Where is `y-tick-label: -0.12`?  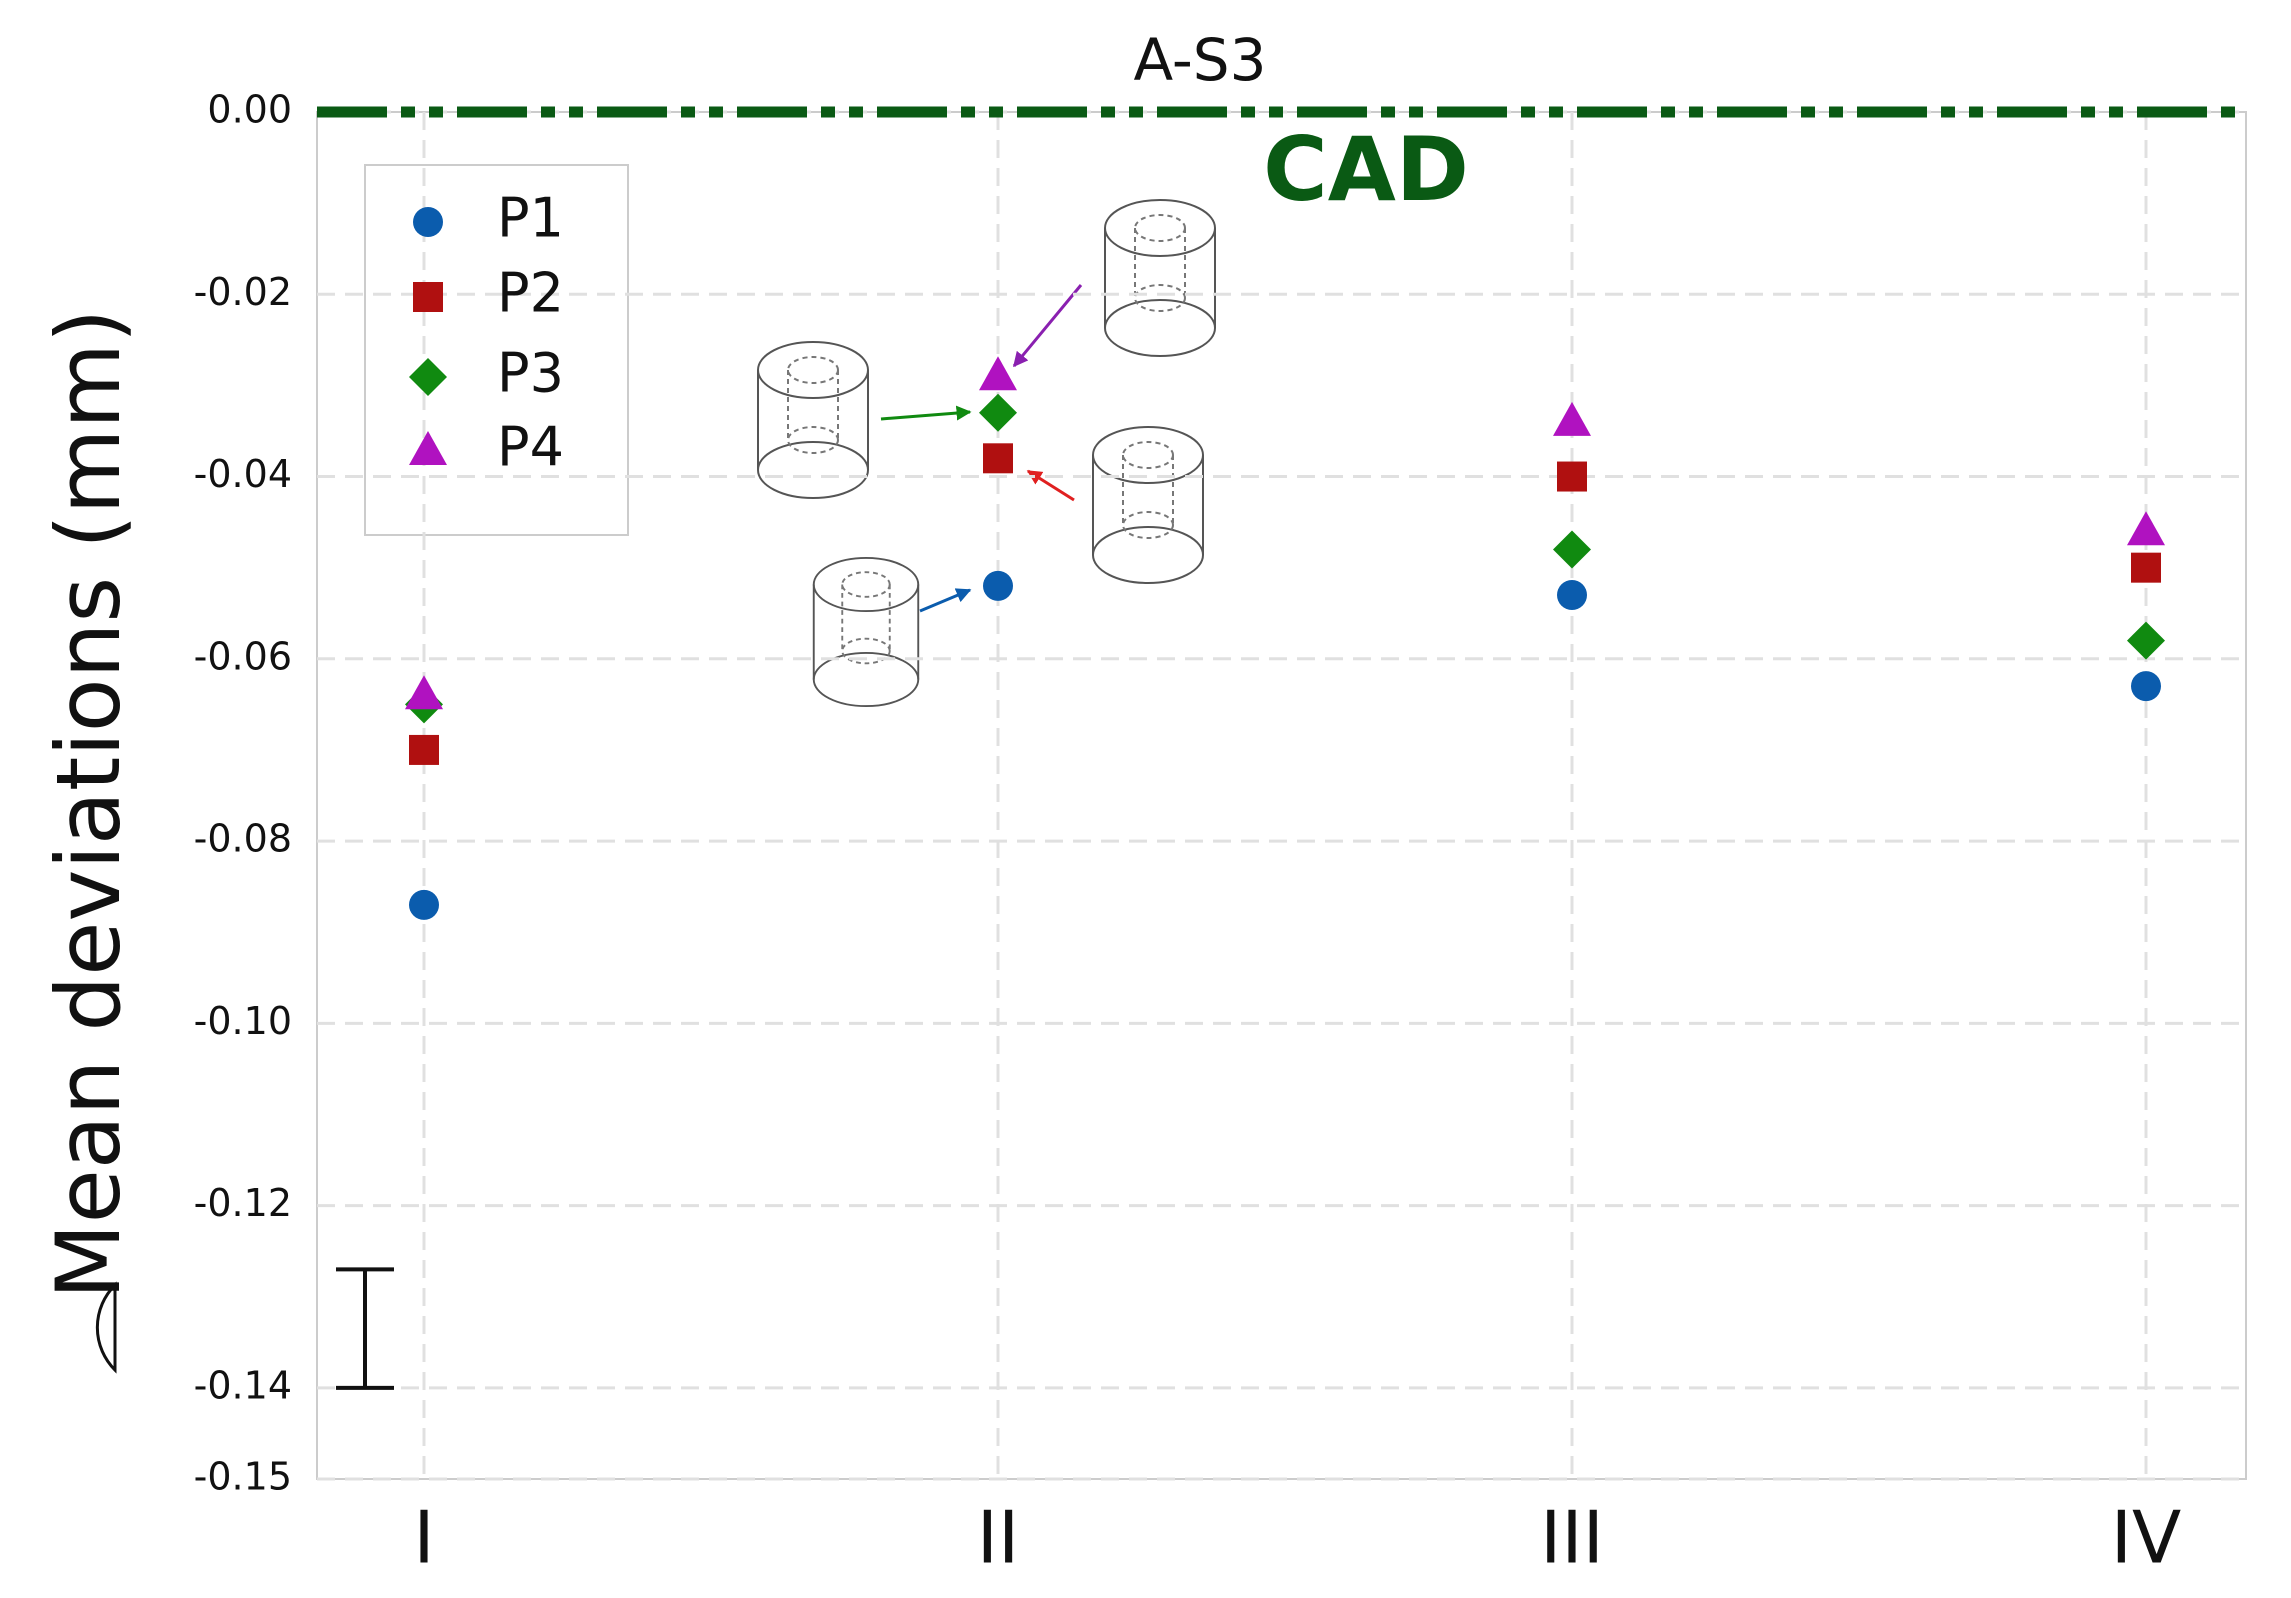 y-tick-label: -0.12 is located at coordinates (243, 1203).